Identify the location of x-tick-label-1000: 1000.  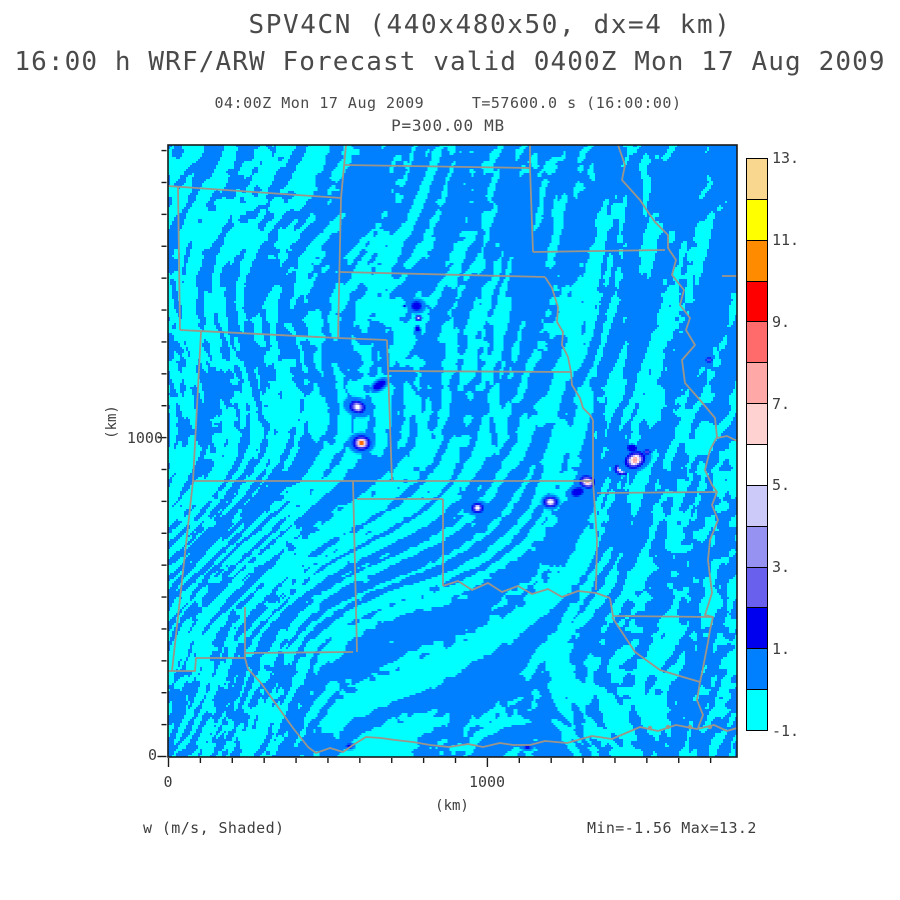
(487, 782).